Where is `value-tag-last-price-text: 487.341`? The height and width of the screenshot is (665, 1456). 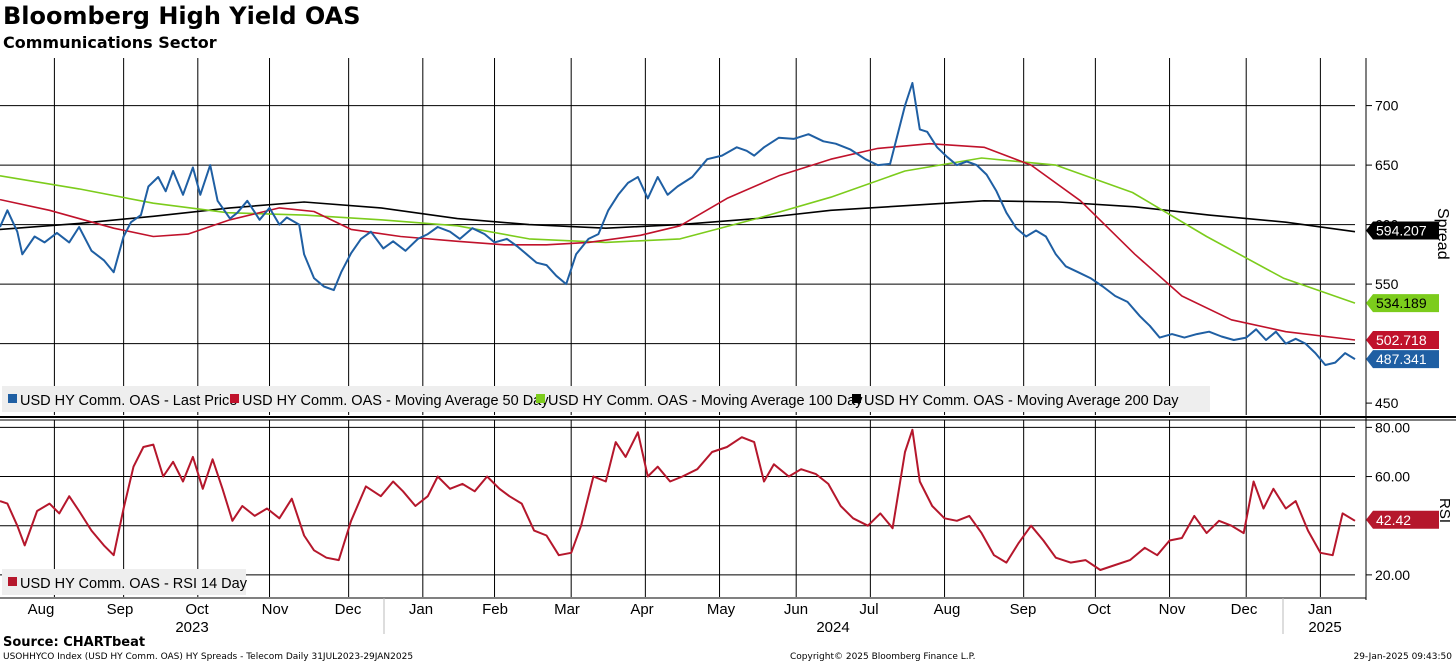 value-tag-last-price-text: 487.341 is located at coordinates (1401, 359).